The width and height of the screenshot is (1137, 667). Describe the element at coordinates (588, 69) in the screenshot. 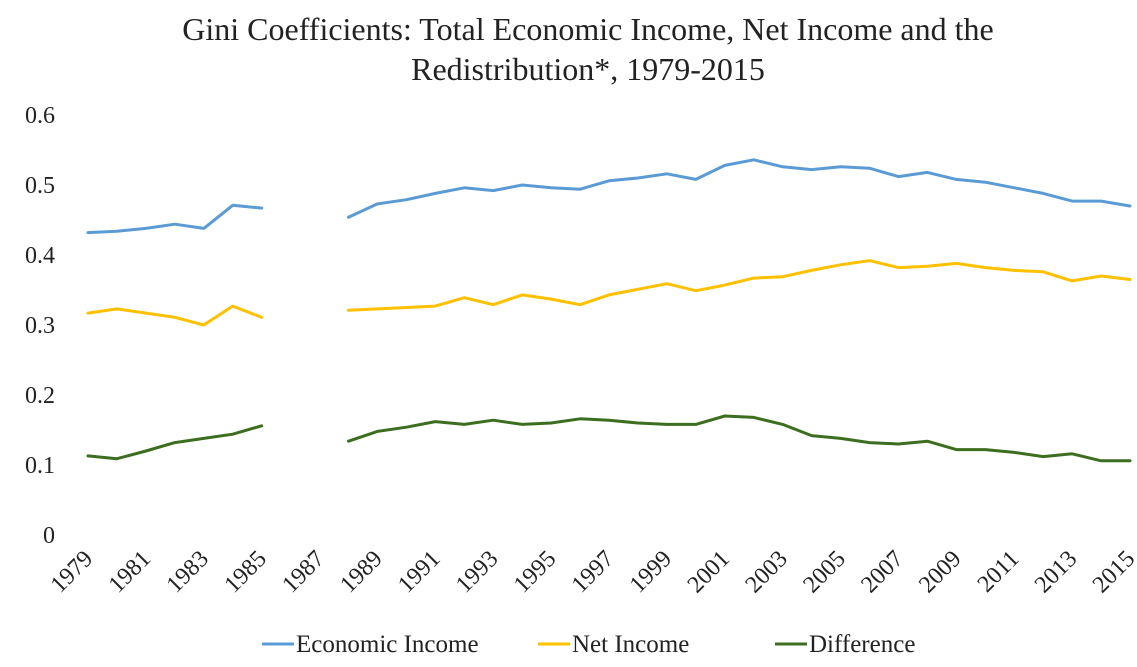

I see `chart-title-line-2: Redistribution*, 1979-2015` at that location.